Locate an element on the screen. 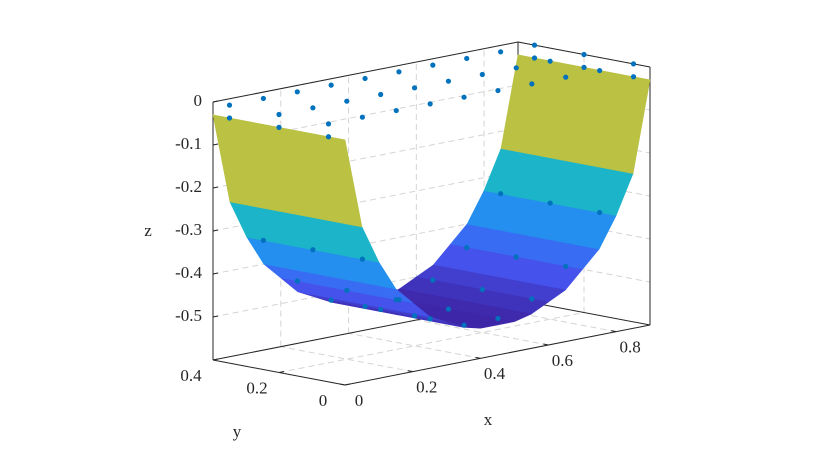  x-tick-label: 0 is located at coordinates (359, 400).